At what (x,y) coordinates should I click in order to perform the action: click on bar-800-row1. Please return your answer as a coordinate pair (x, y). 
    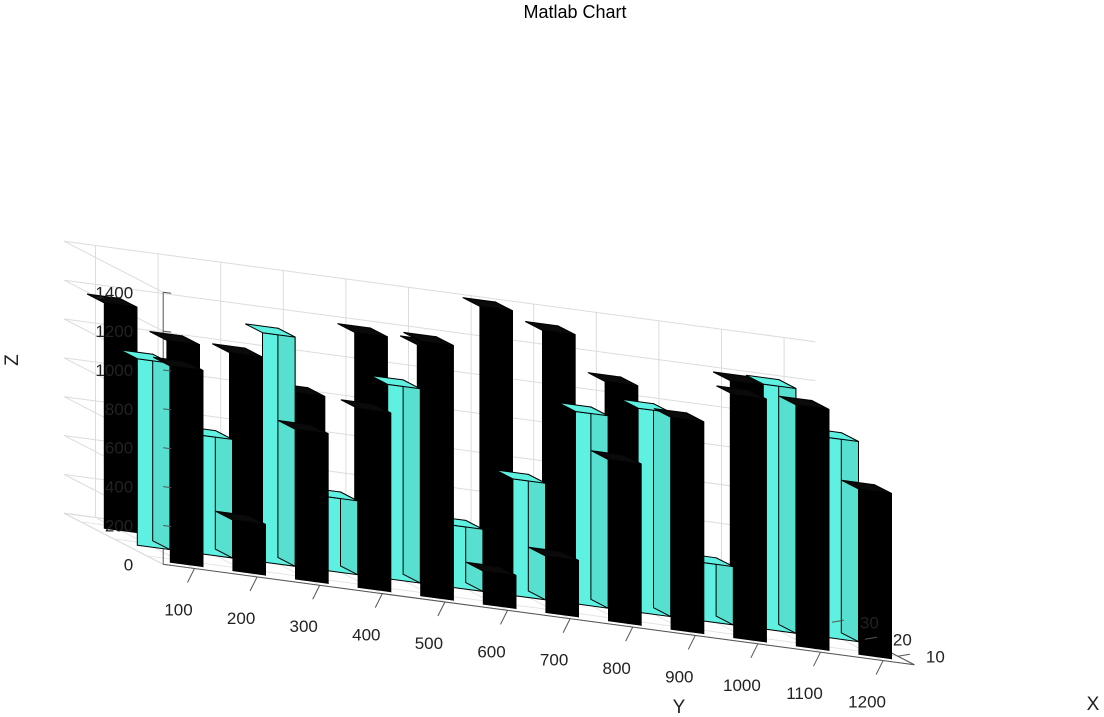
    Looking at the image, I should click on (616, 538).